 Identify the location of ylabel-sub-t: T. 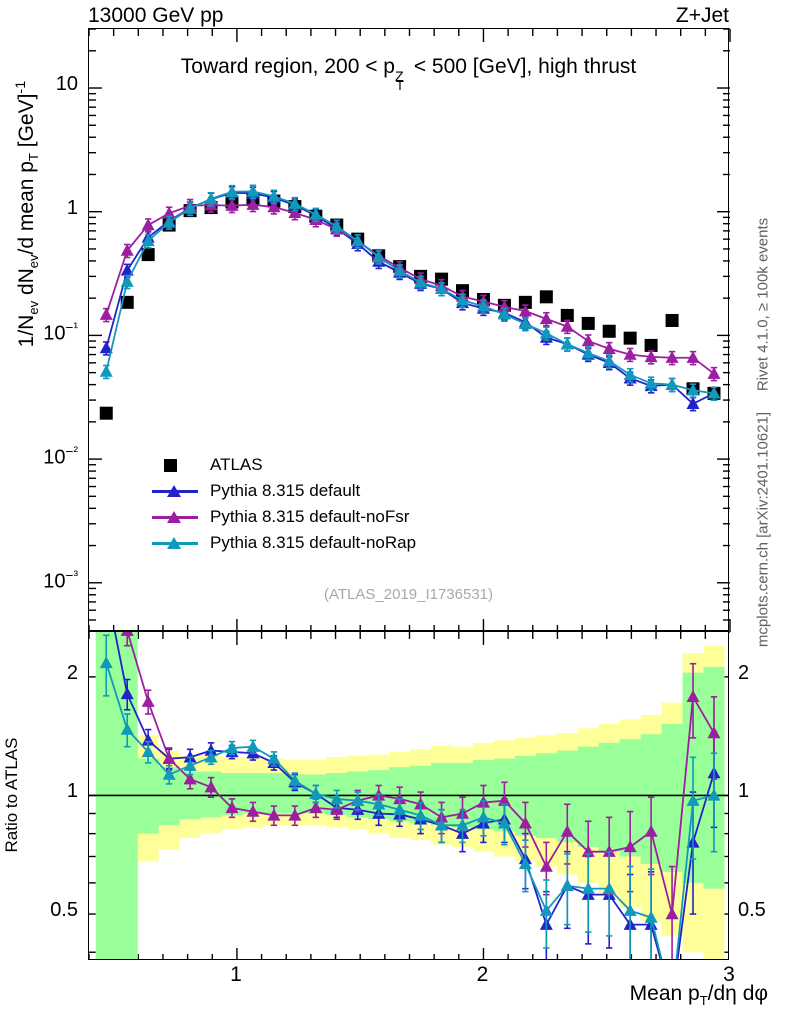
(34, 157).